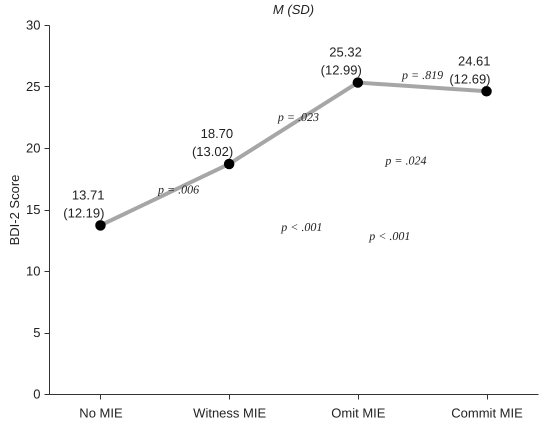  I want to click on data-label: 13.71 (12.19), so click(83, 203).